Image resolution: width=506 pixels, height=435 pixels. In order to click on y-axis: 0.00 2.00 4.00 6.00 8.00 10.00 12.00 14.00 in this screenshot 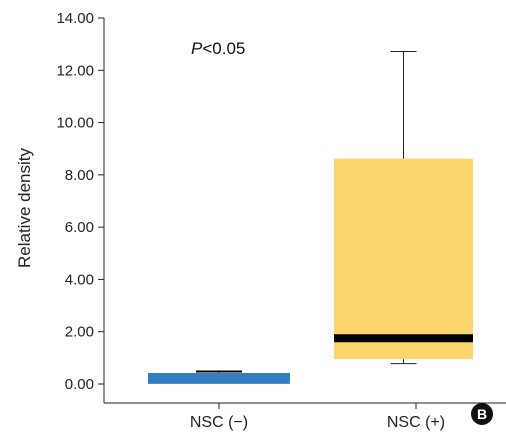, I will do `click(80, 206)`.